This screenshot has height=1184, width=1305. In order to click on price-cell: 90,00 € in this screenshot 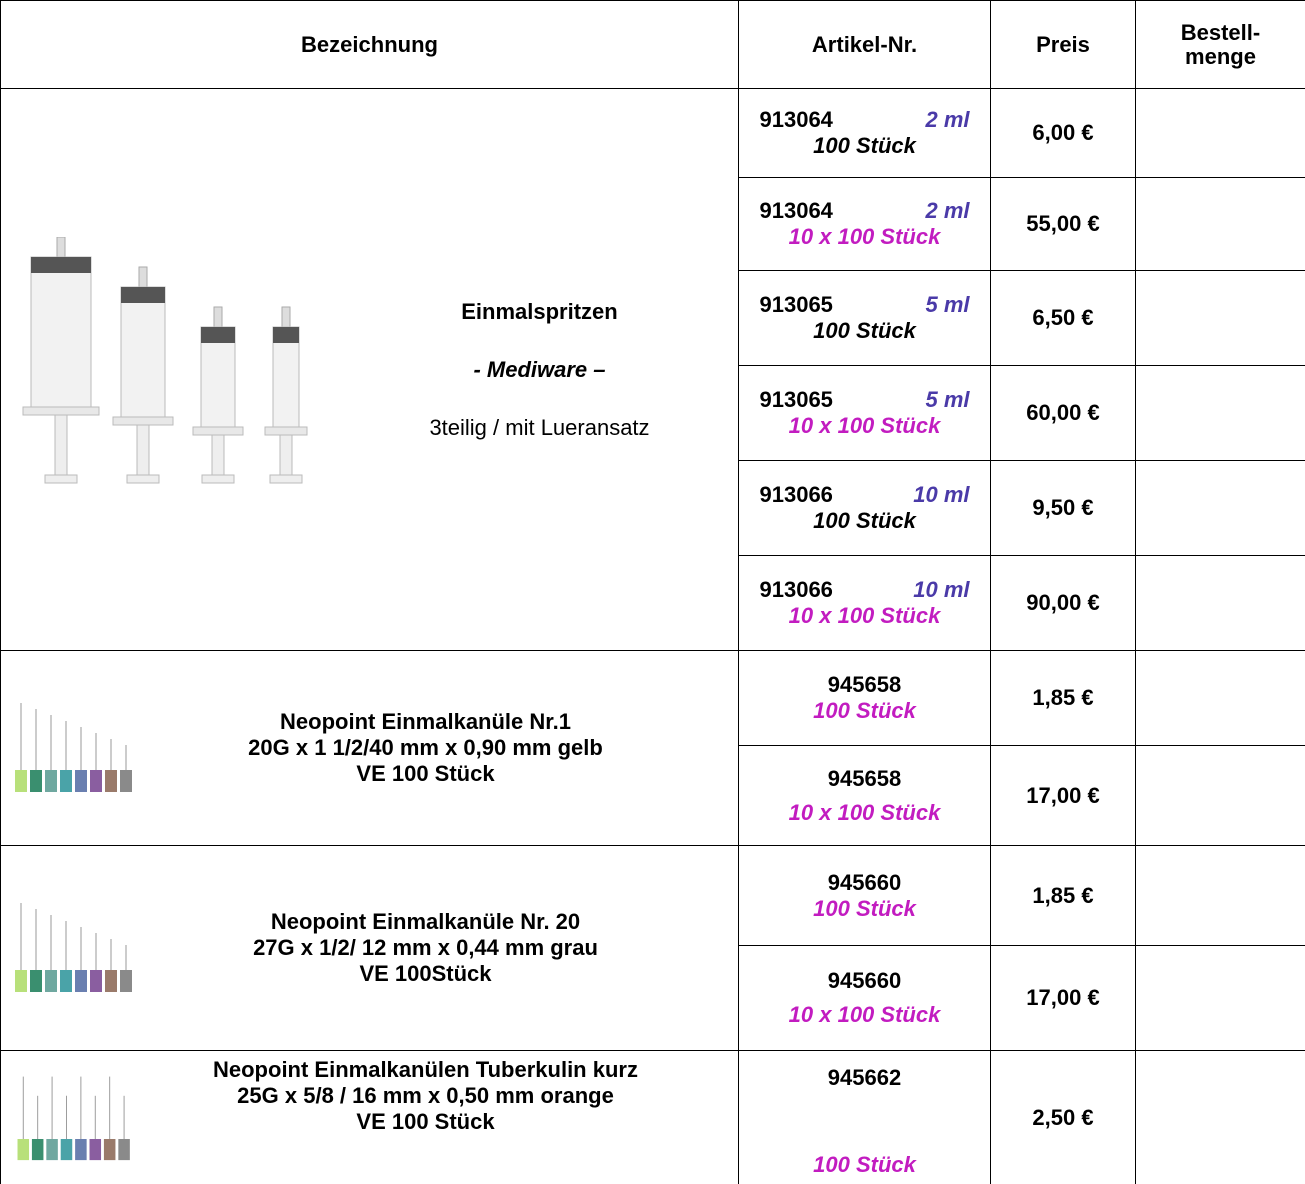, I will do `click(1063, 603)`.